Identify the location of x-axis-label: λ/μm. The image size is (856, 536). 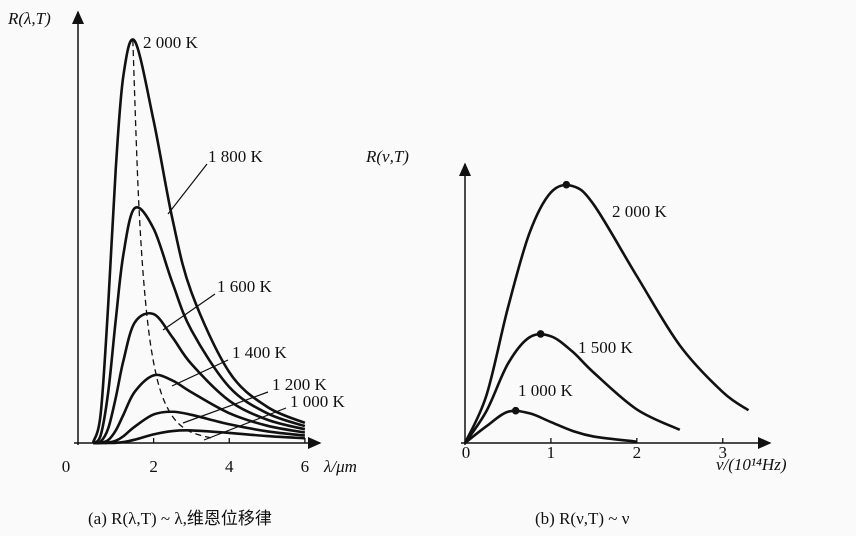
(340, 466).